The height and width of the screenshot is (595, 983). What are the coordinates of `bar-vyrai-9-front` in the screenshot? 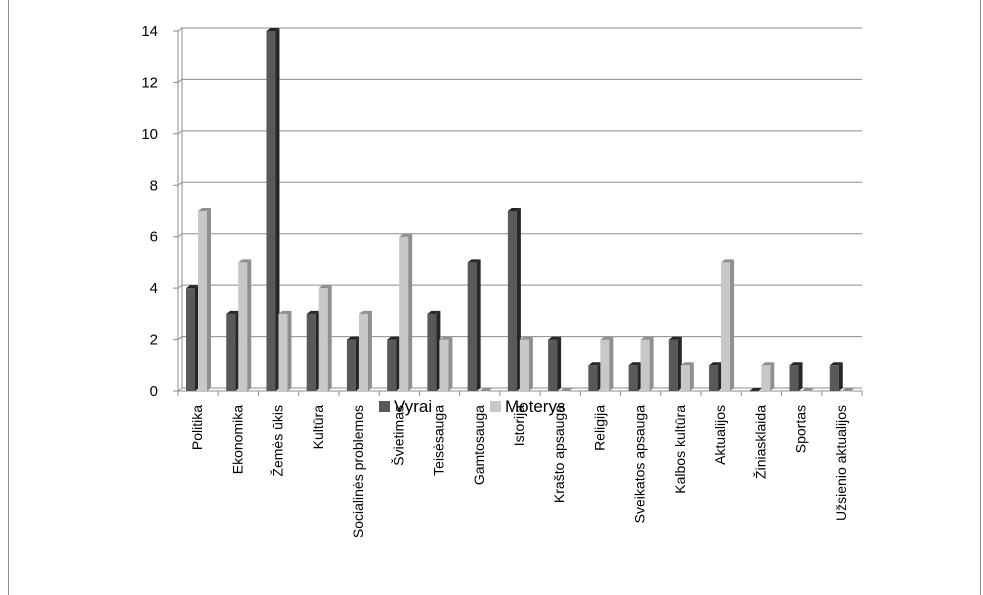 It's located at (553, 365).